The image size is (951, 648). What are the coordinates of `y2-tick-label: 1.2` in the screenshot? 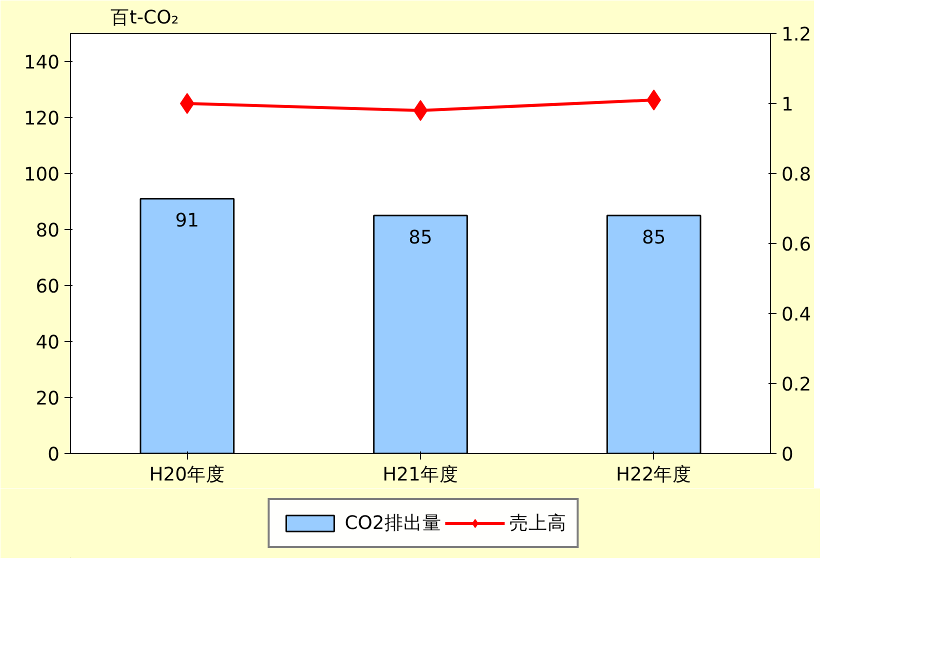 It's located at (797, 35).